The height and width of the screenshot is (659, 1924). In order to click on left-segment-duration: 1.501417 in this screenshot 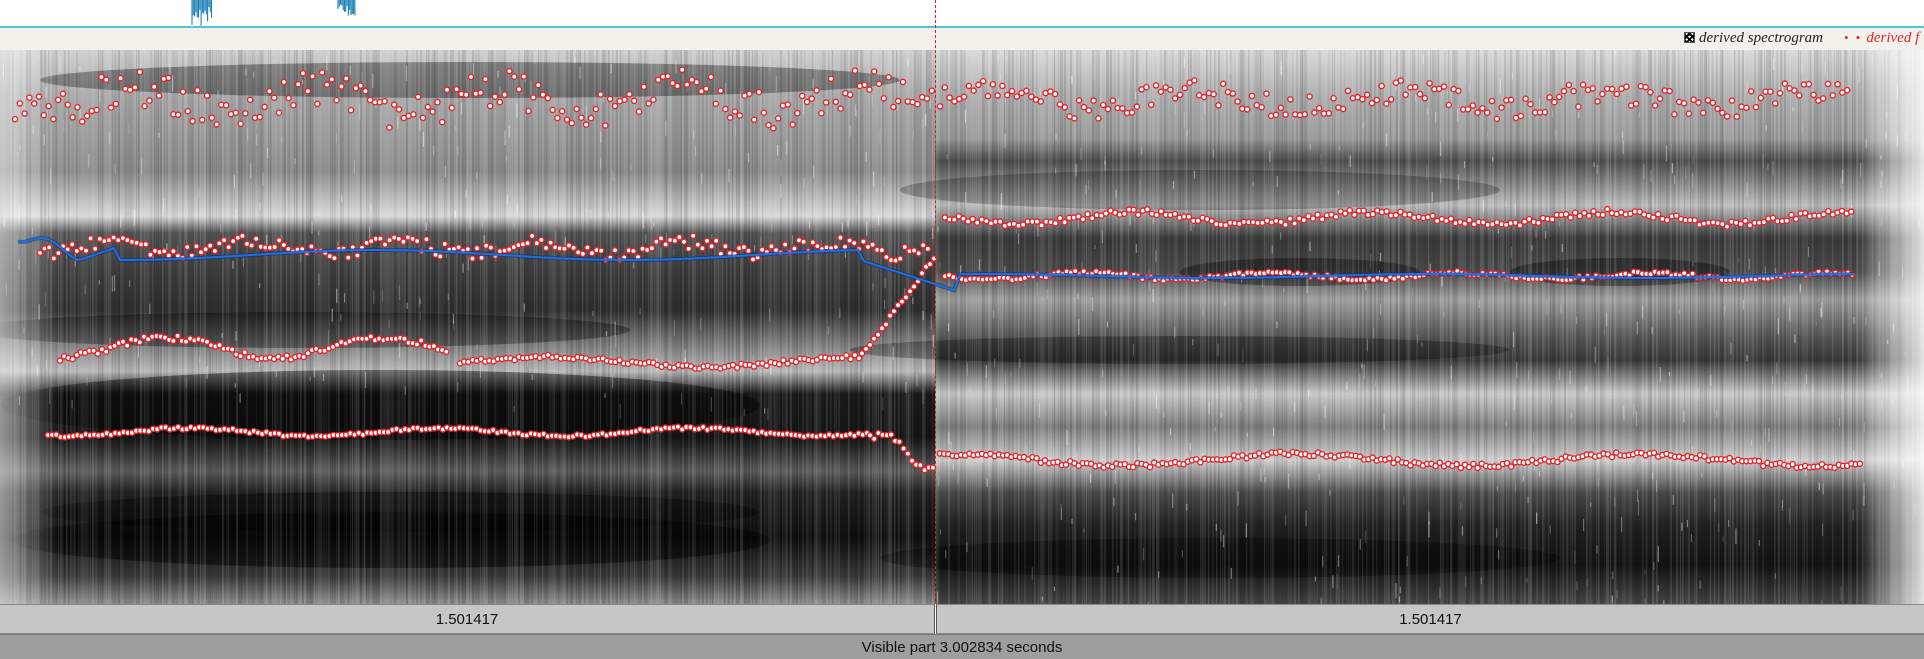, I will do `click(467, 619)`.